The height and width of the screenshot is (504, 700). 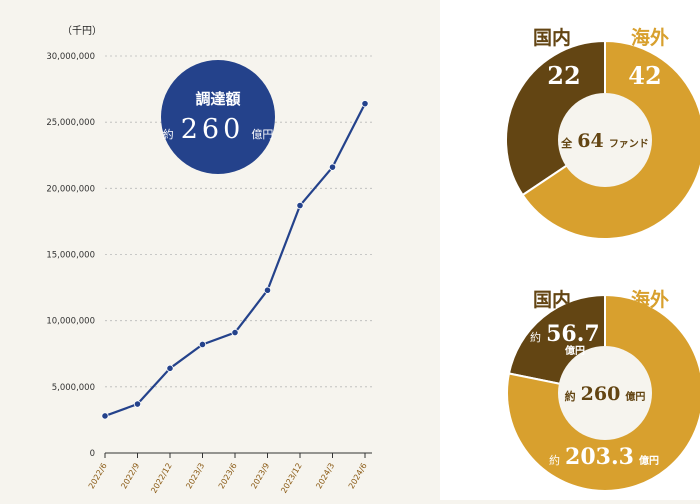 What do you see at coordinates (599, 457) in the screenshot?
I see `donut2-overseas-value: 203.3` at bounding box center [599, 457].